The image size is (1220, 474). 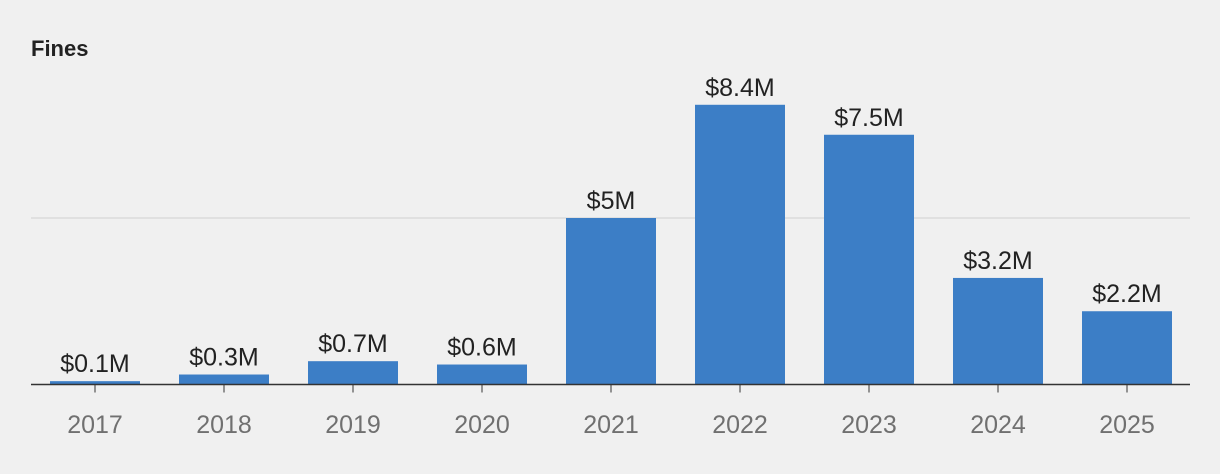 What do you see at coordinates (868, 118) in the screenshot?
I see `data-label-2023: $7.5M` at bounding box center [868, 118].